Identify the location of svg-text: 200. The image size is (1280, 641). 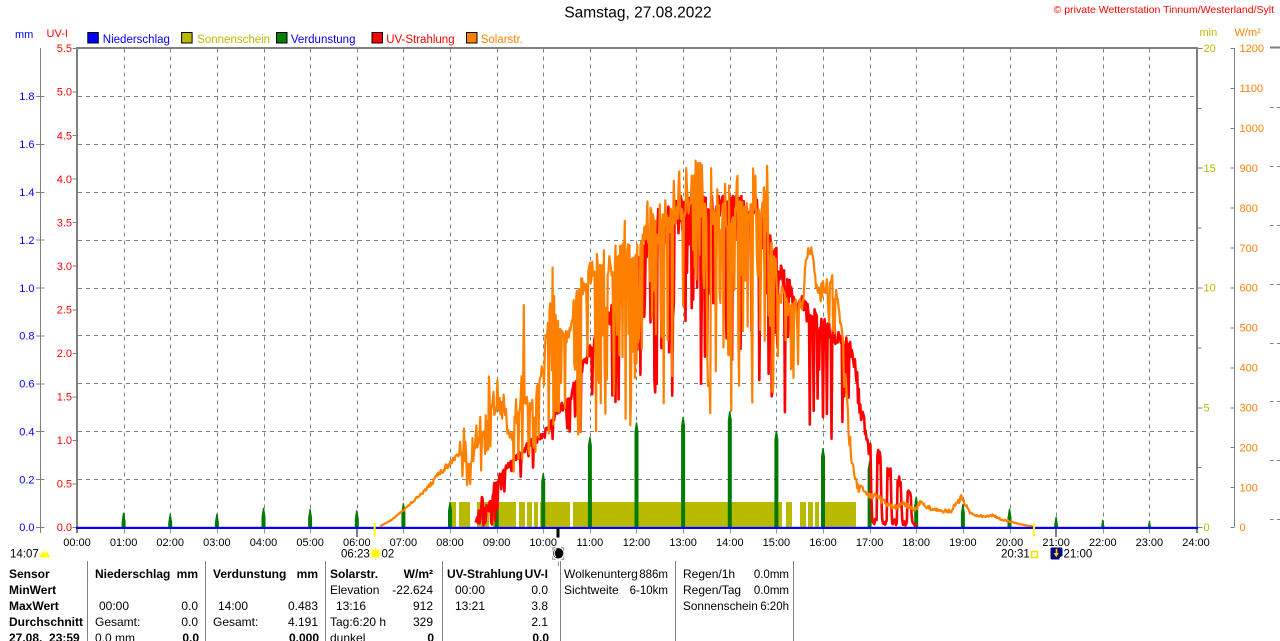
(1249, 448).